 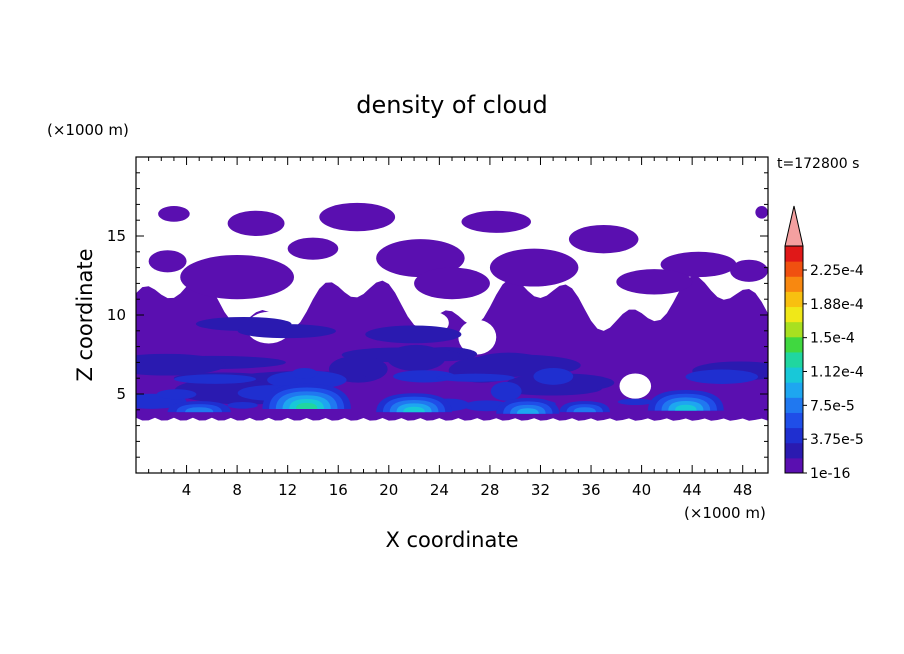 What do you see at coordinates (451, 105) in the screenshot?
I see `chart-title: density of cloud` at bounding box center [451, 105].